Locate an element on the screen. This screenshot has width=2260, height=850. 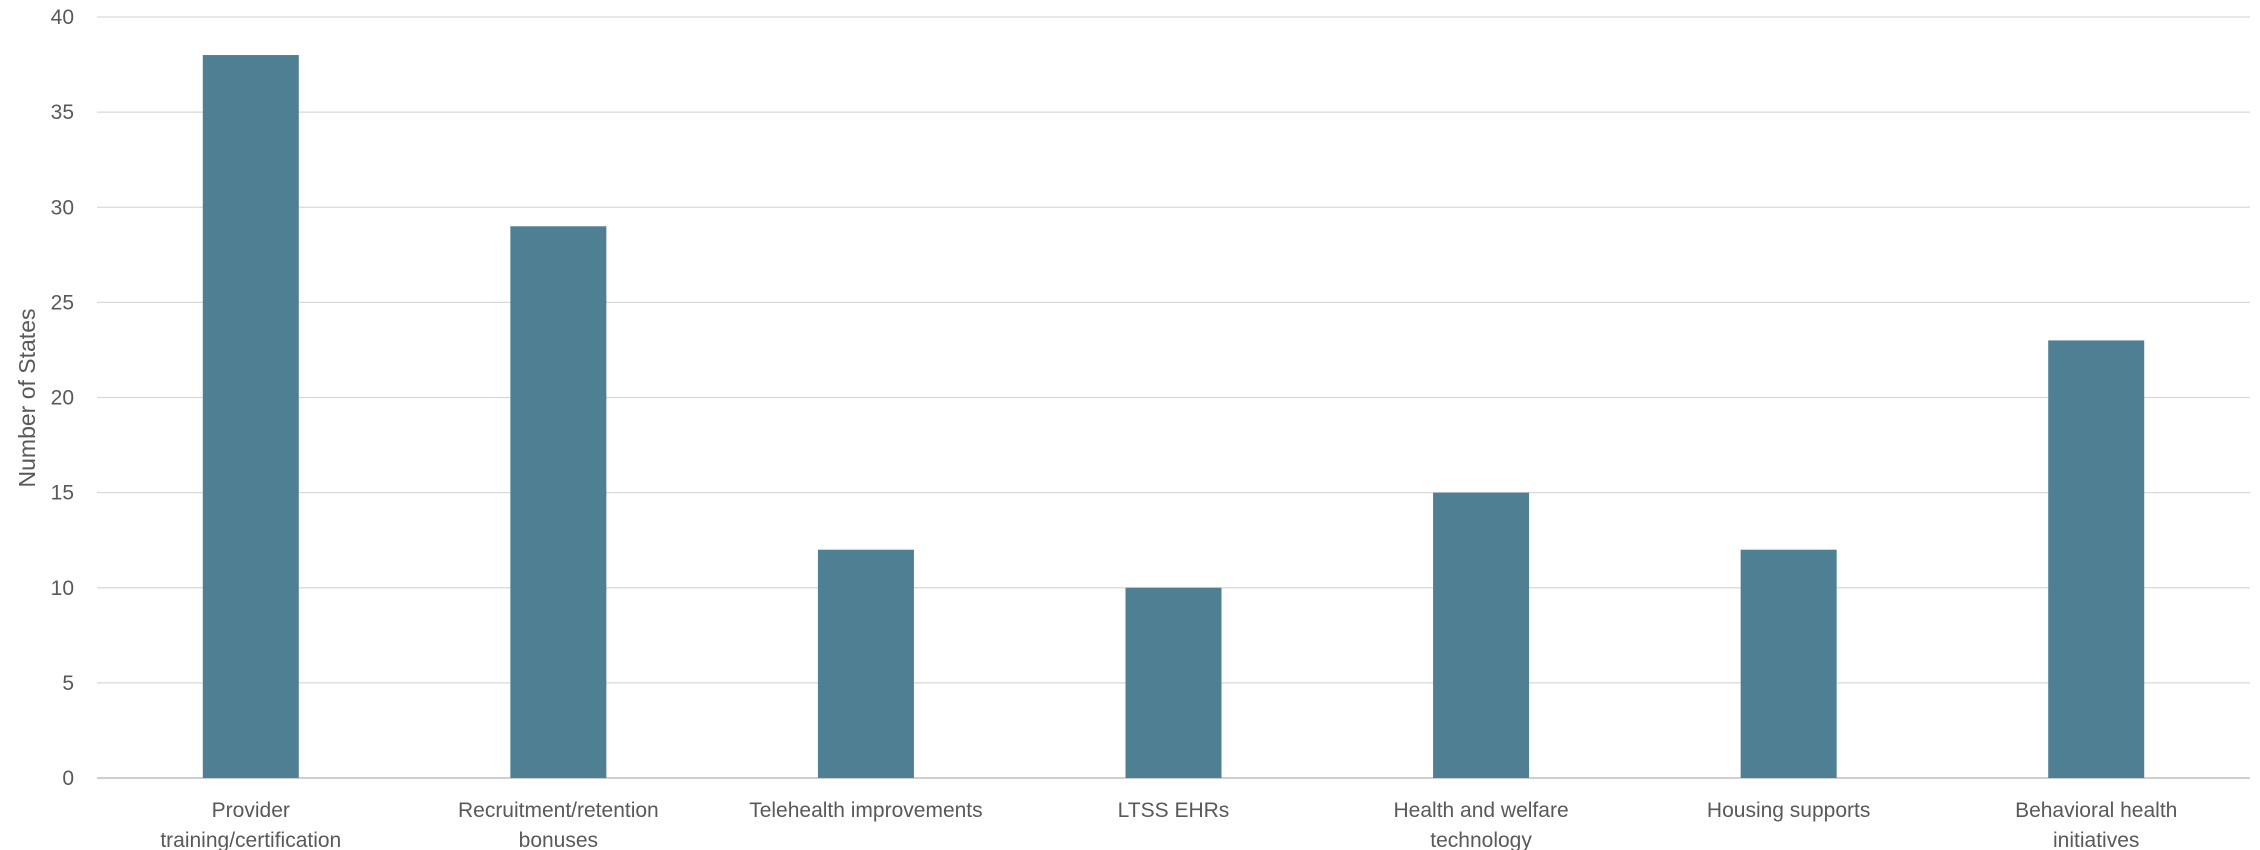
x-category-label: Housing supports is located at coordinates (1788, 810).